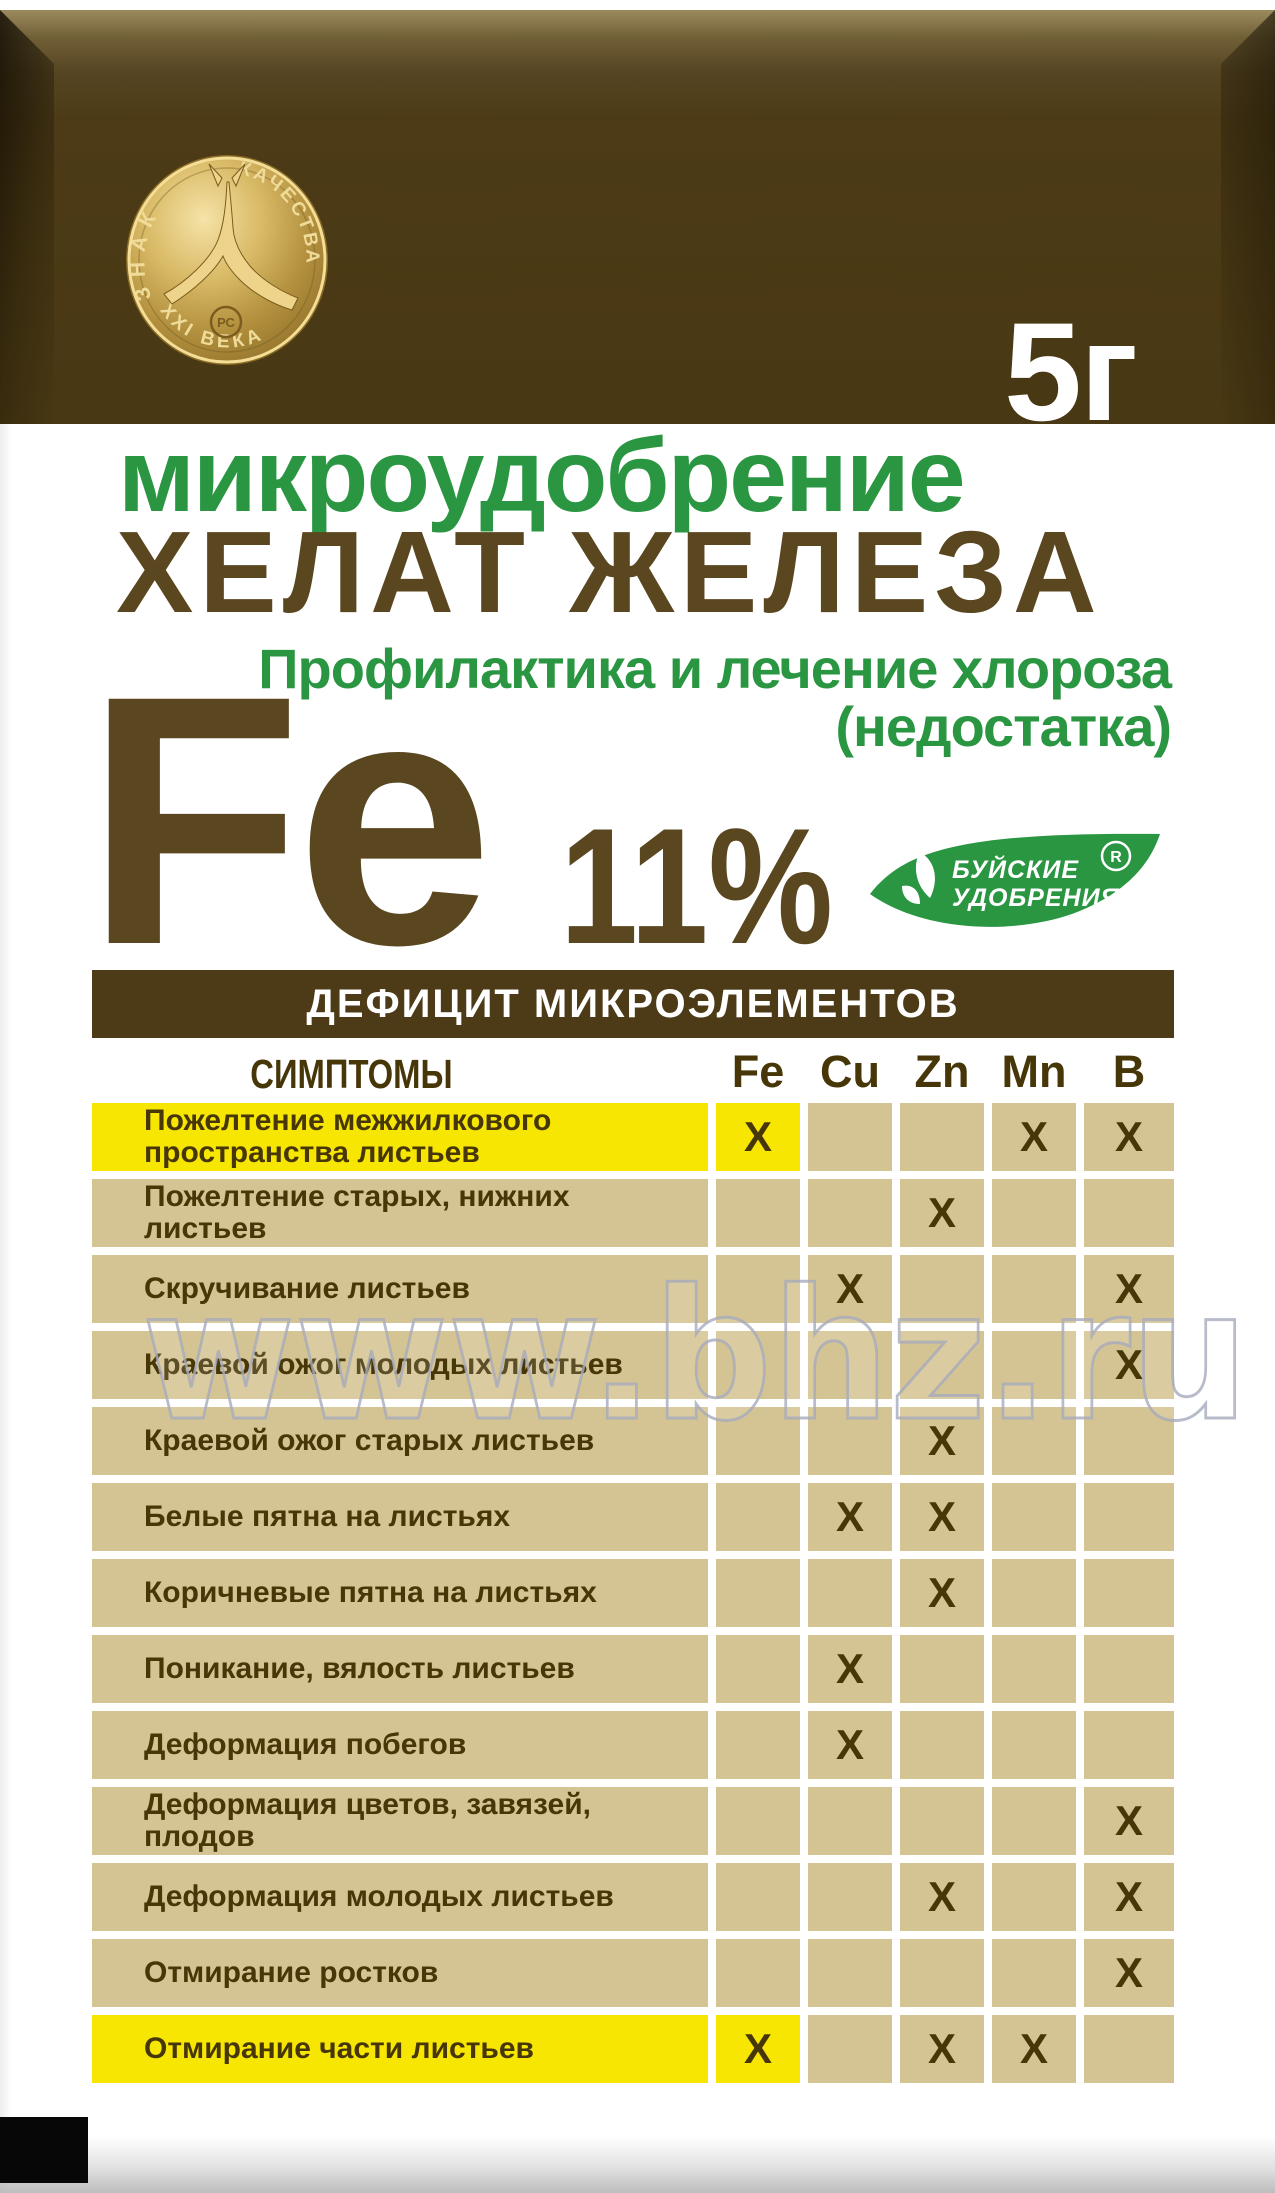 This screenshot has height=2193, width=1275. I want to click on table-row: Деформация цветов, завязей, плодов X, so click(633, 1821).